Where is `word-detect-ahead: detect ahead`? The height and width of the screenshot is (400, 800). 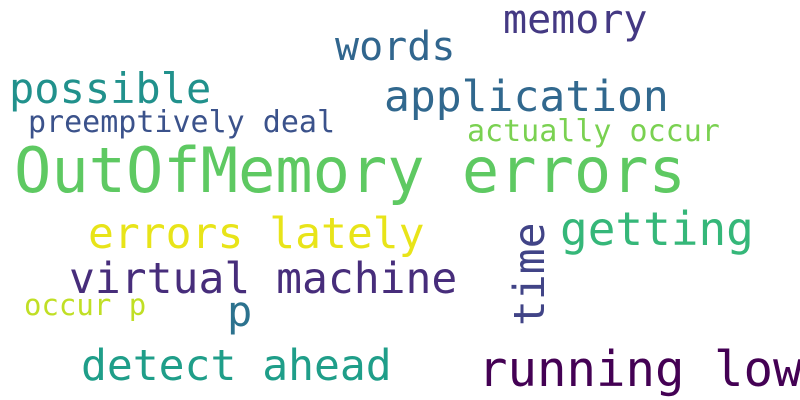 word-detect-ahead: detect ahead is located at coordinates (236, 366).